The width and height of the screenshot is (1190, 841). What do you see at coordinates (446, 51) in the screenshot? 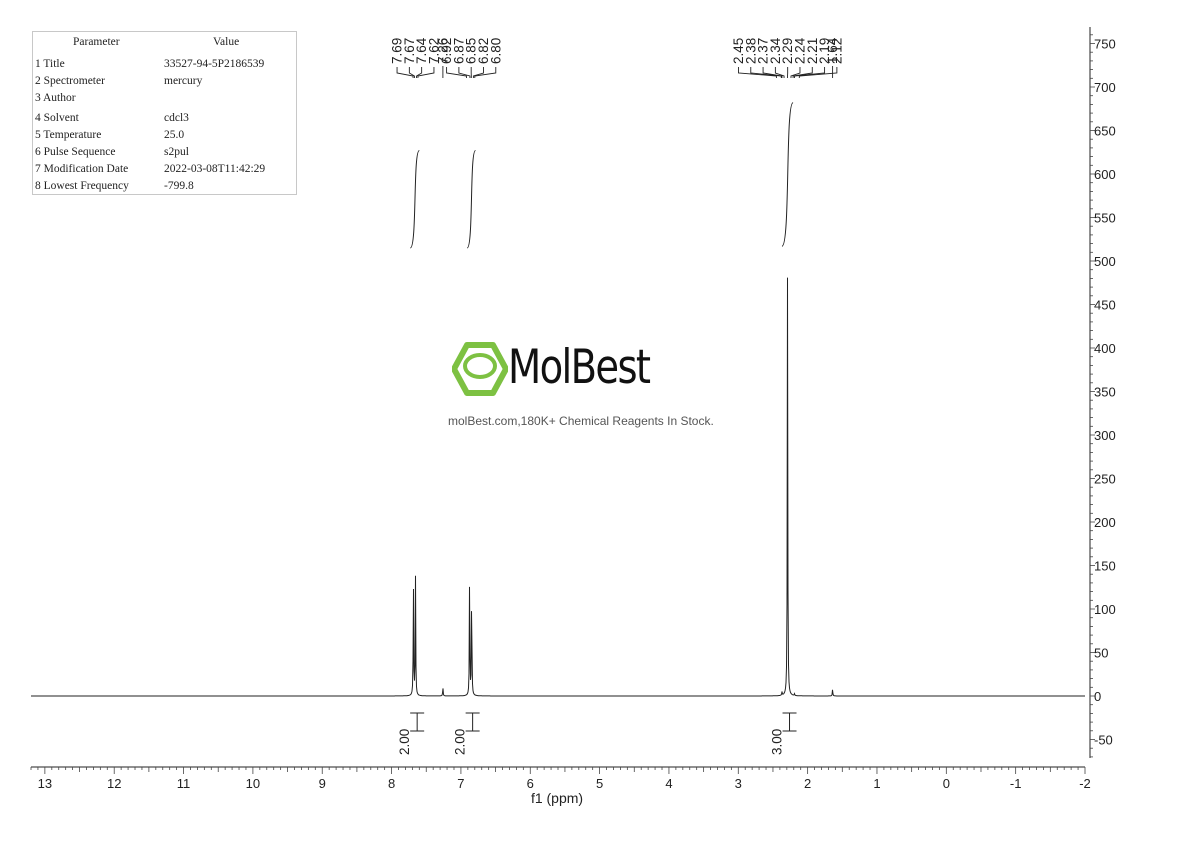
I see `peak-label: 6.92` at bounding box center [446, 51].